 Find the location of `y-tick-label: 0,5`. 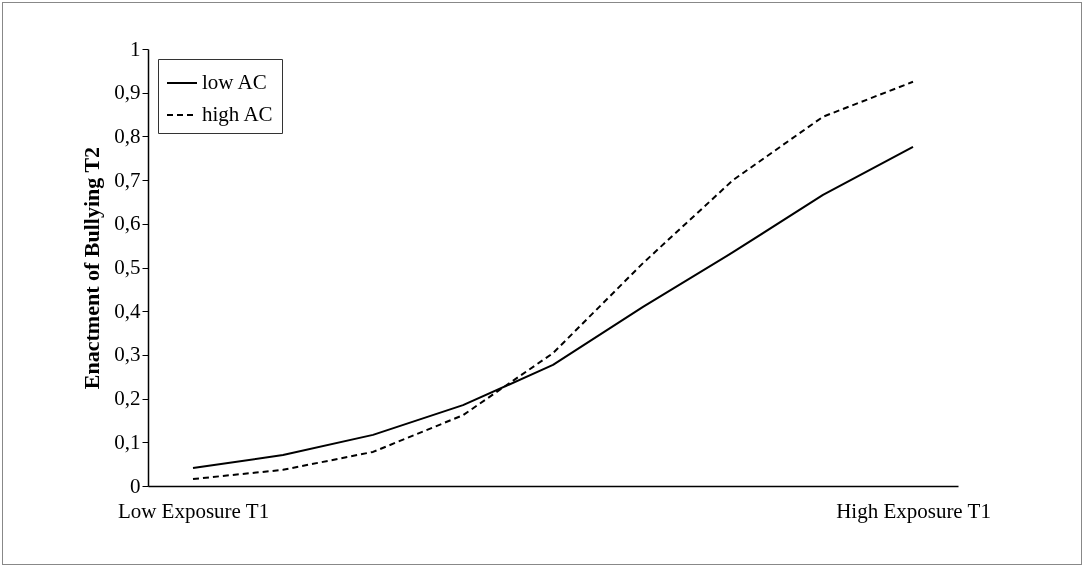

y-tick-label: 0,5 is located at coordinates (127, 267).